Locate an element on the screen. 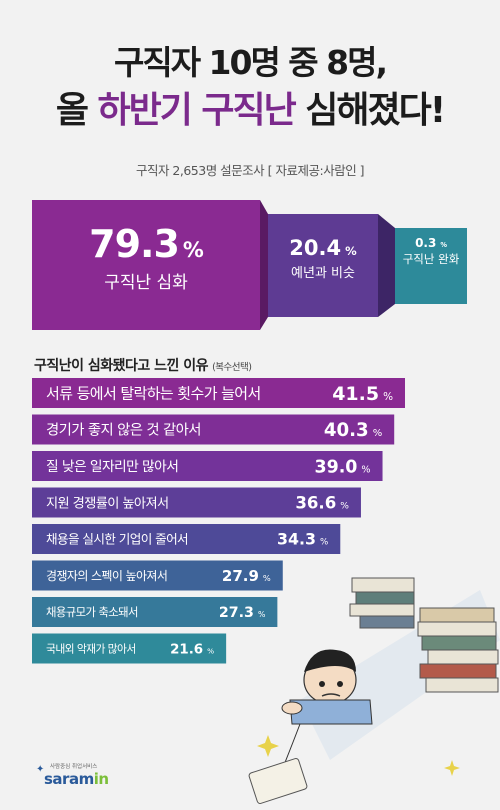 The width and height of the screenshot is (500, 810). saramin-logo: ✦ 사람중심 취업서비스 saramin is located at coordinates (76, 778).